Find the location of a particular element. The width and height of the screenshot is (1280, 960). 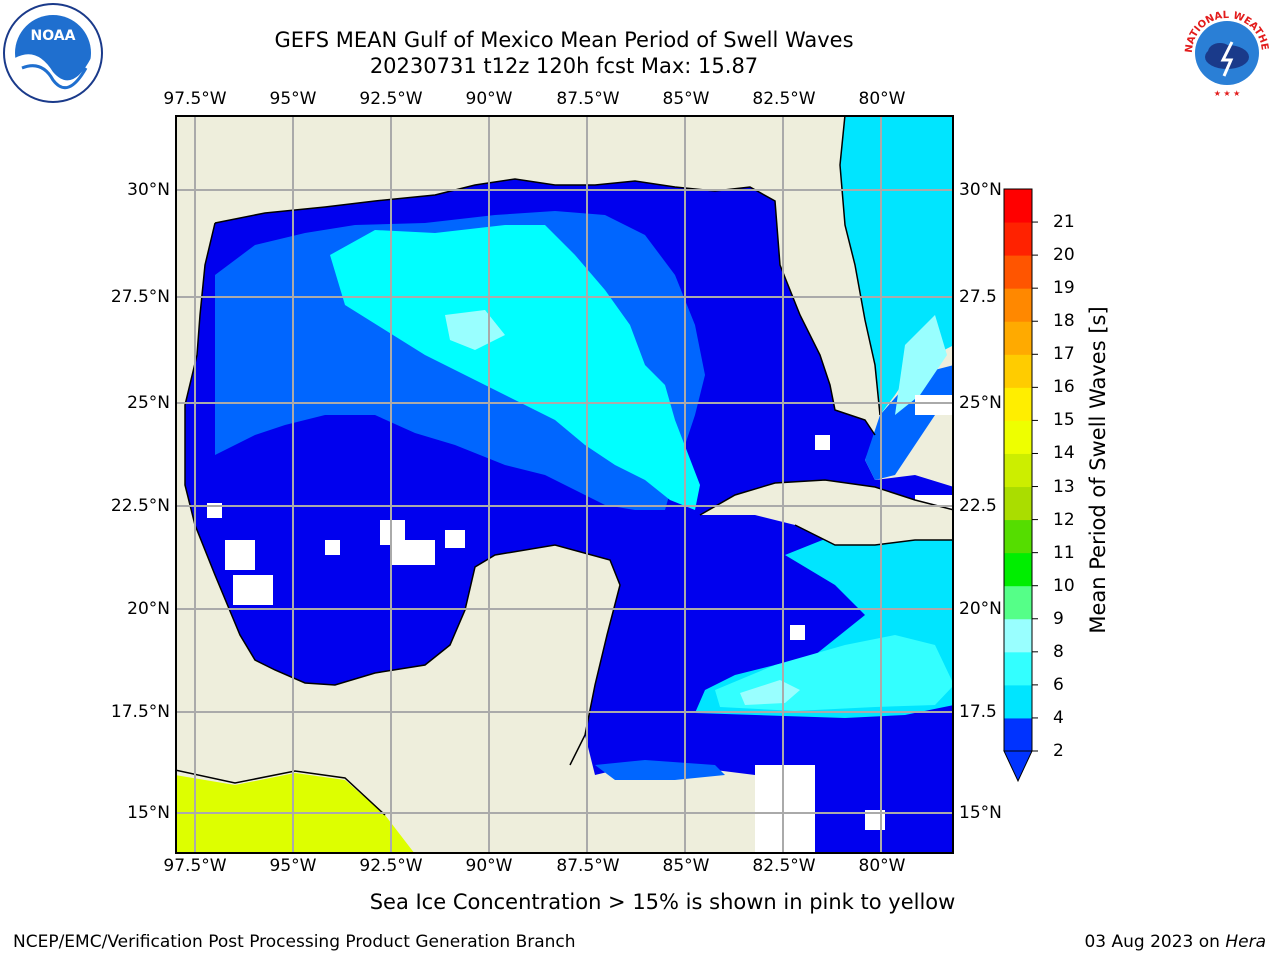

yucatan is located at coordinates (535, 660).